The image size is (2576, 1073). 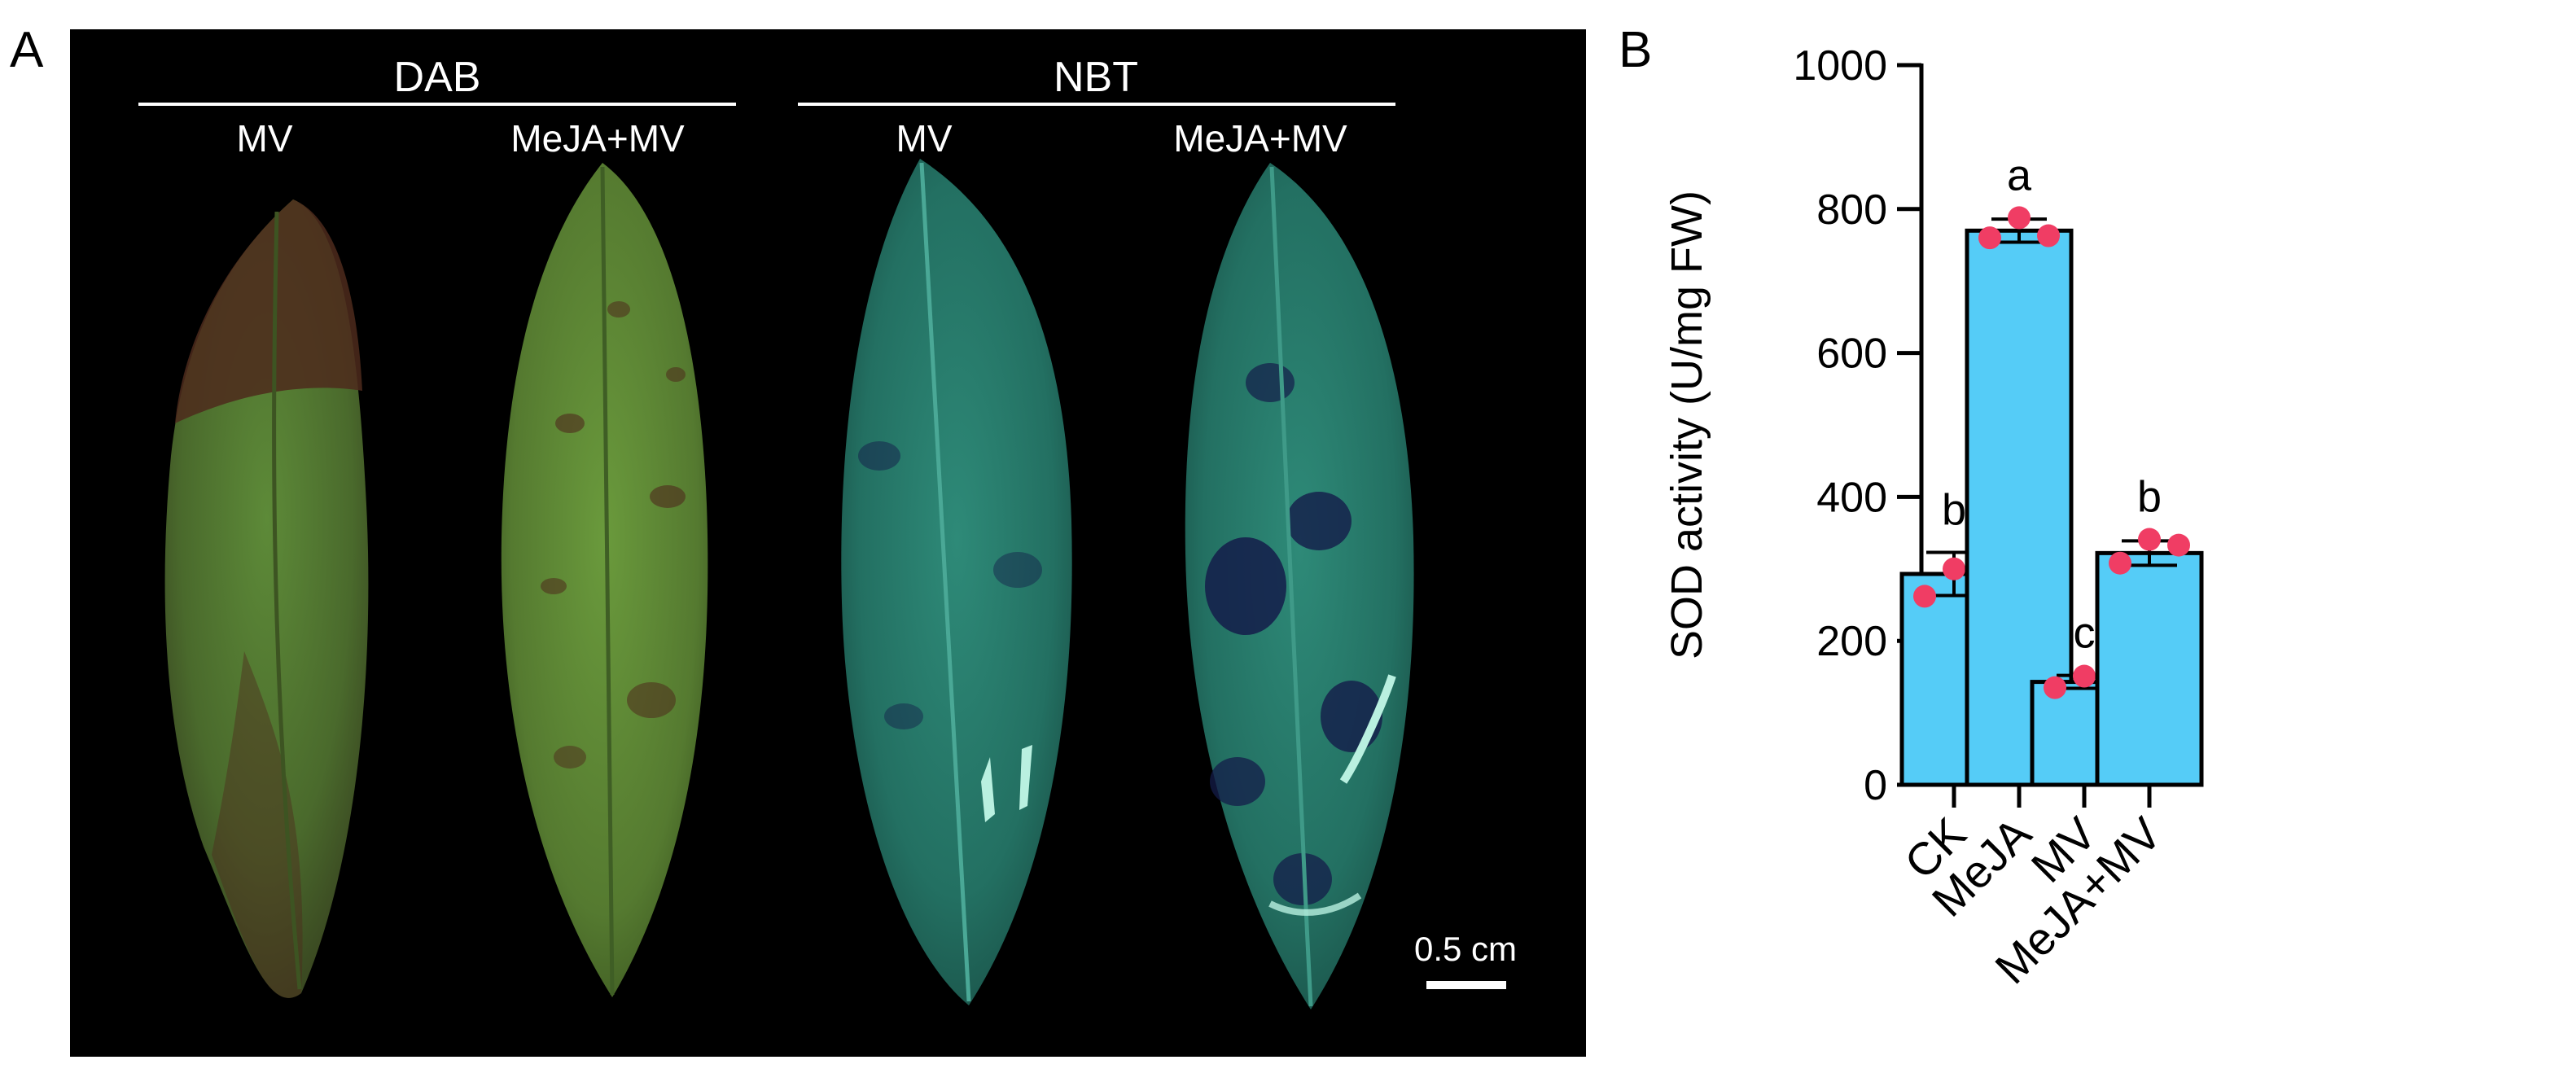 I want to click on leaf-dab-mv, so click(x=266, y=598).